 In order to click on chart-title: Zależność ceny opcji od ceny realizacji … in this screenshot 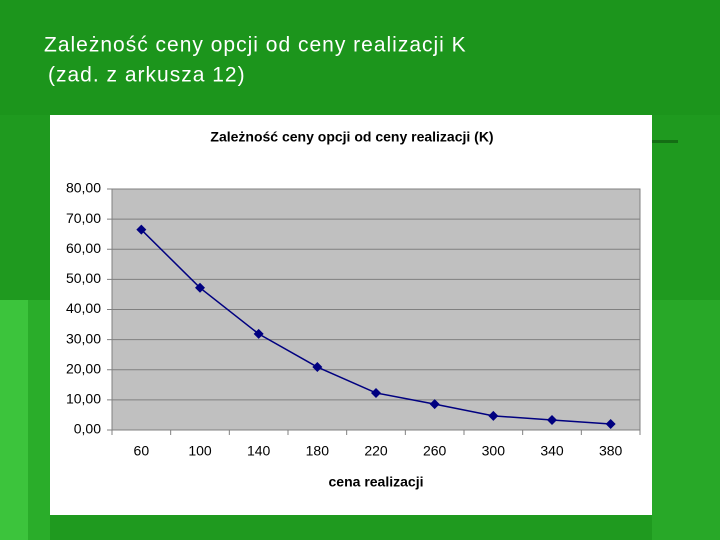, I will do `click(351, 137)`.